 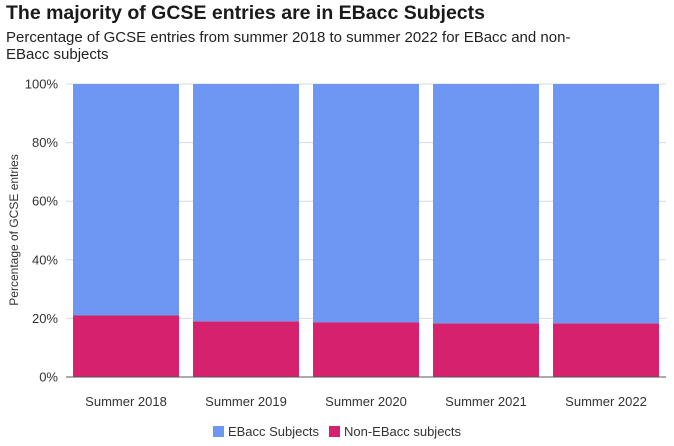 What do you see at coordinates (126, 401) in the screenshot?
I see `x-tick-label: Summer 2018` at bounding box center [126, 401].